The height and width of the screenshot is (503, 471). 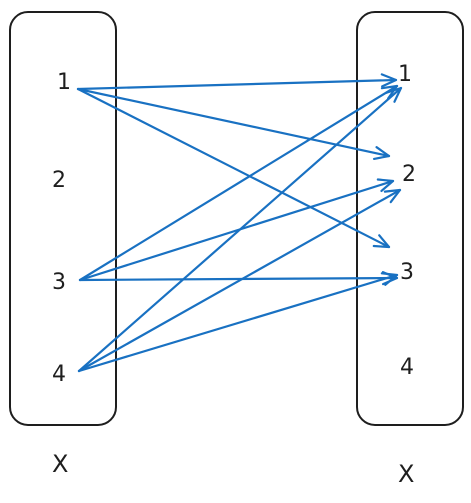 What do you see at coordinates (405, 74) in the screenshot?
I see `right-element-1: 1` at bounding box center [405, 74].